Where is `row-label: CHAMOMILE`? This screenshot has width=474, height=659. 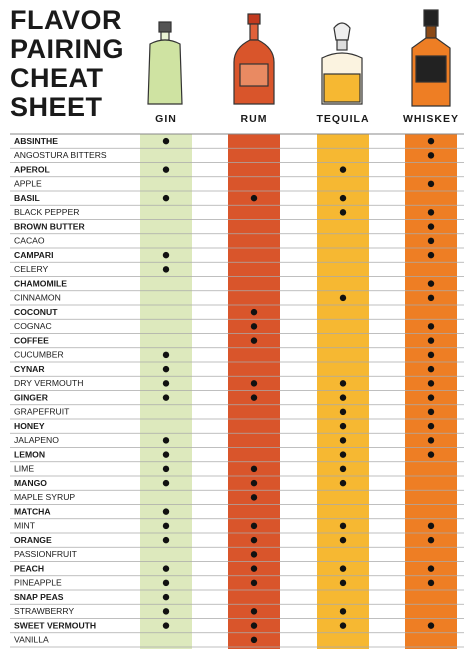
row-label: CHAMOMILE is located at coordinates (40, 283).